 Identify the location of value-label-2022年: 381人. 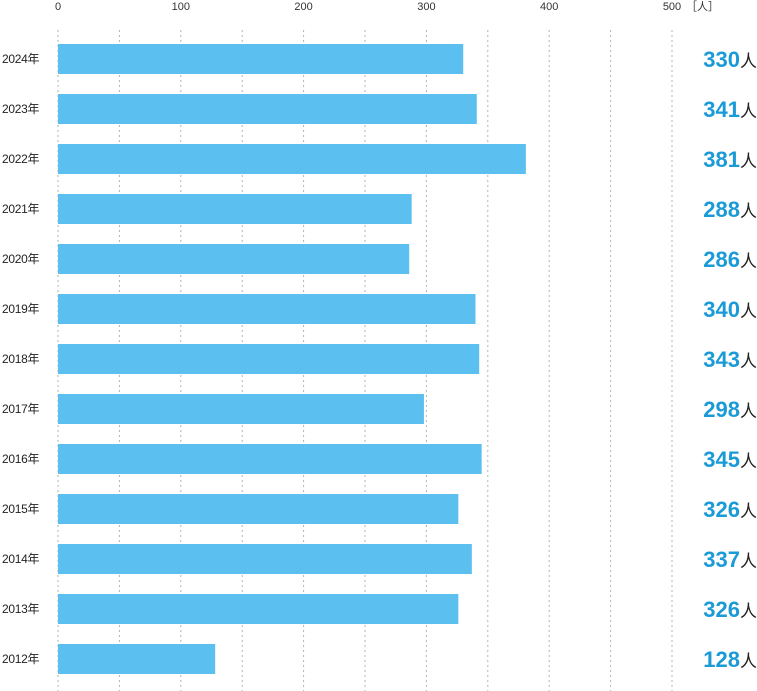
(730, 159).